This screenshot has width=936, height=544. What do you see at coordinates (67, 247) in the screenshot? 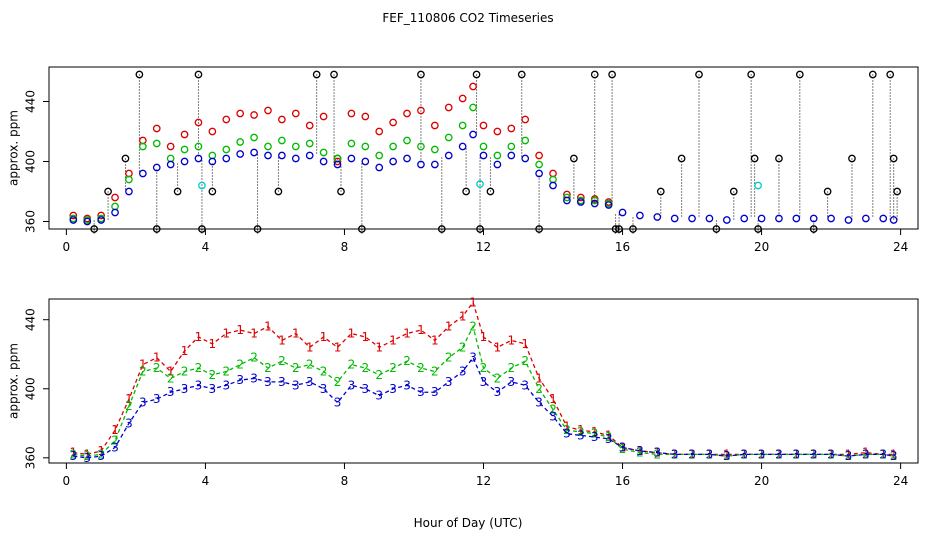
I see `x-tick-label: 0` at bounding box center [67, 247].